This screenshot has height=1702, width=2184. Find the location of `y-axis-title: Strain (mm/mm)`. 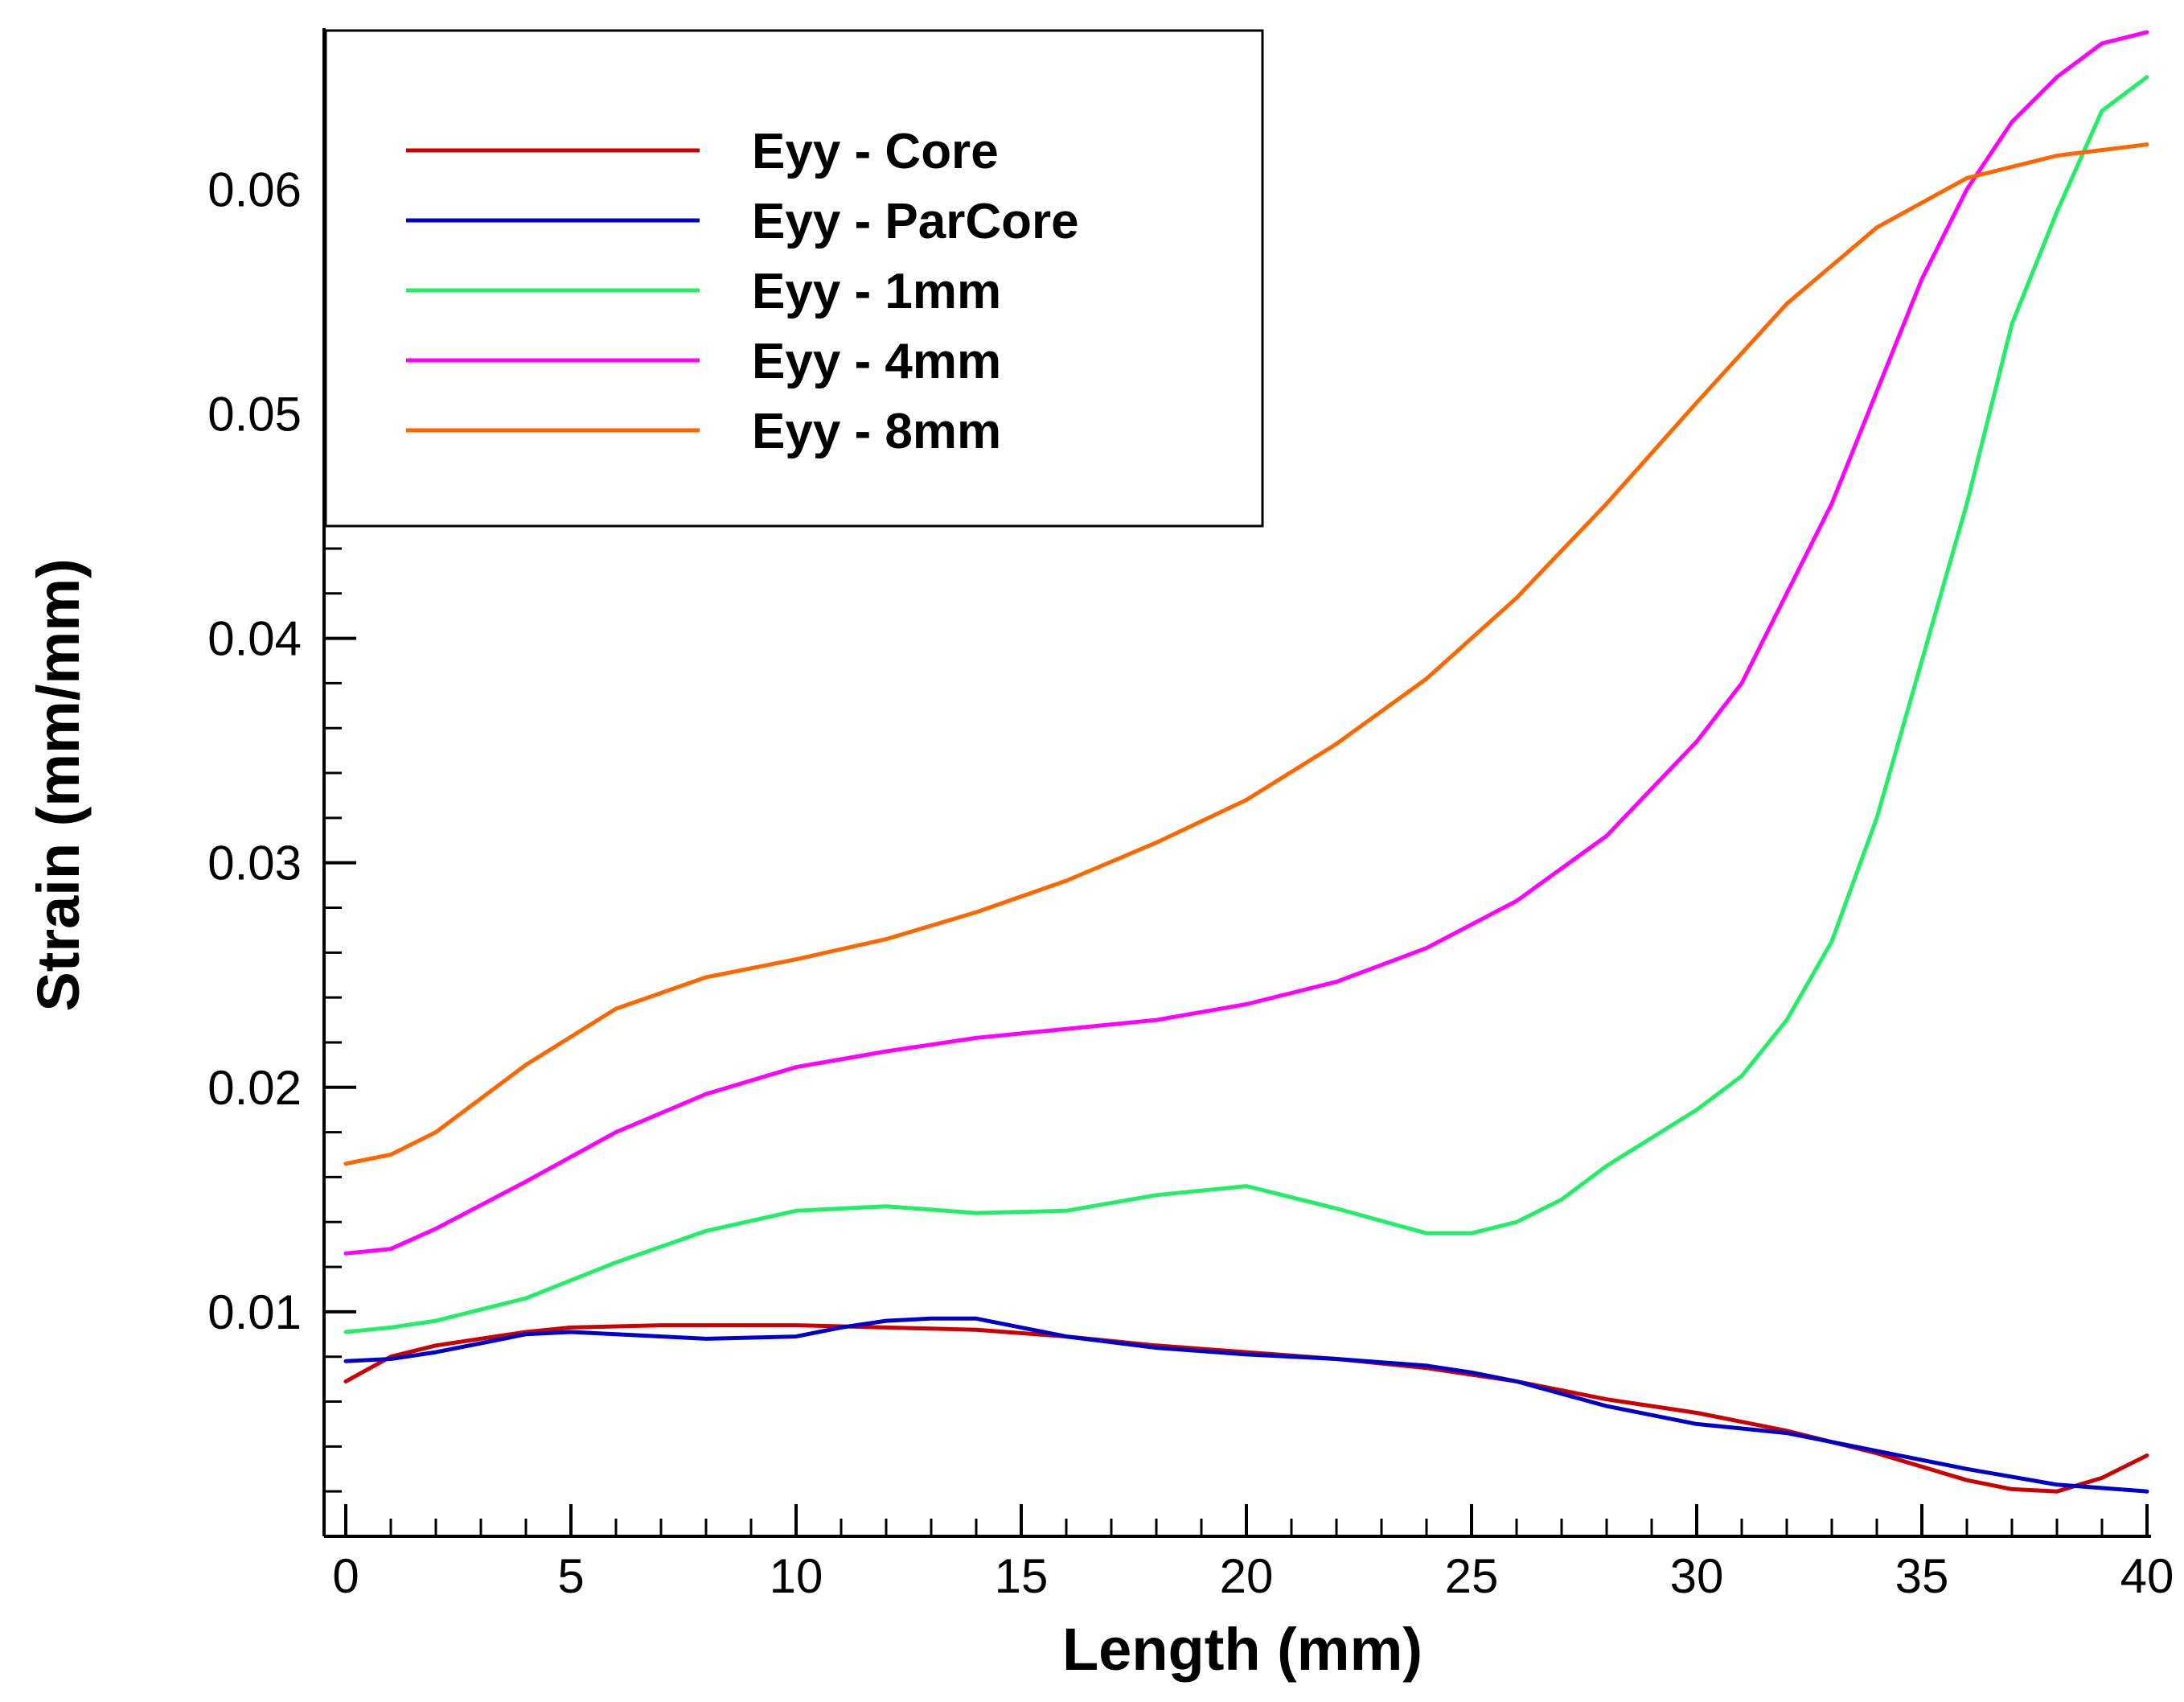

y-axis-title: Strain (mm/mm) is located at coordinates (58, 784).